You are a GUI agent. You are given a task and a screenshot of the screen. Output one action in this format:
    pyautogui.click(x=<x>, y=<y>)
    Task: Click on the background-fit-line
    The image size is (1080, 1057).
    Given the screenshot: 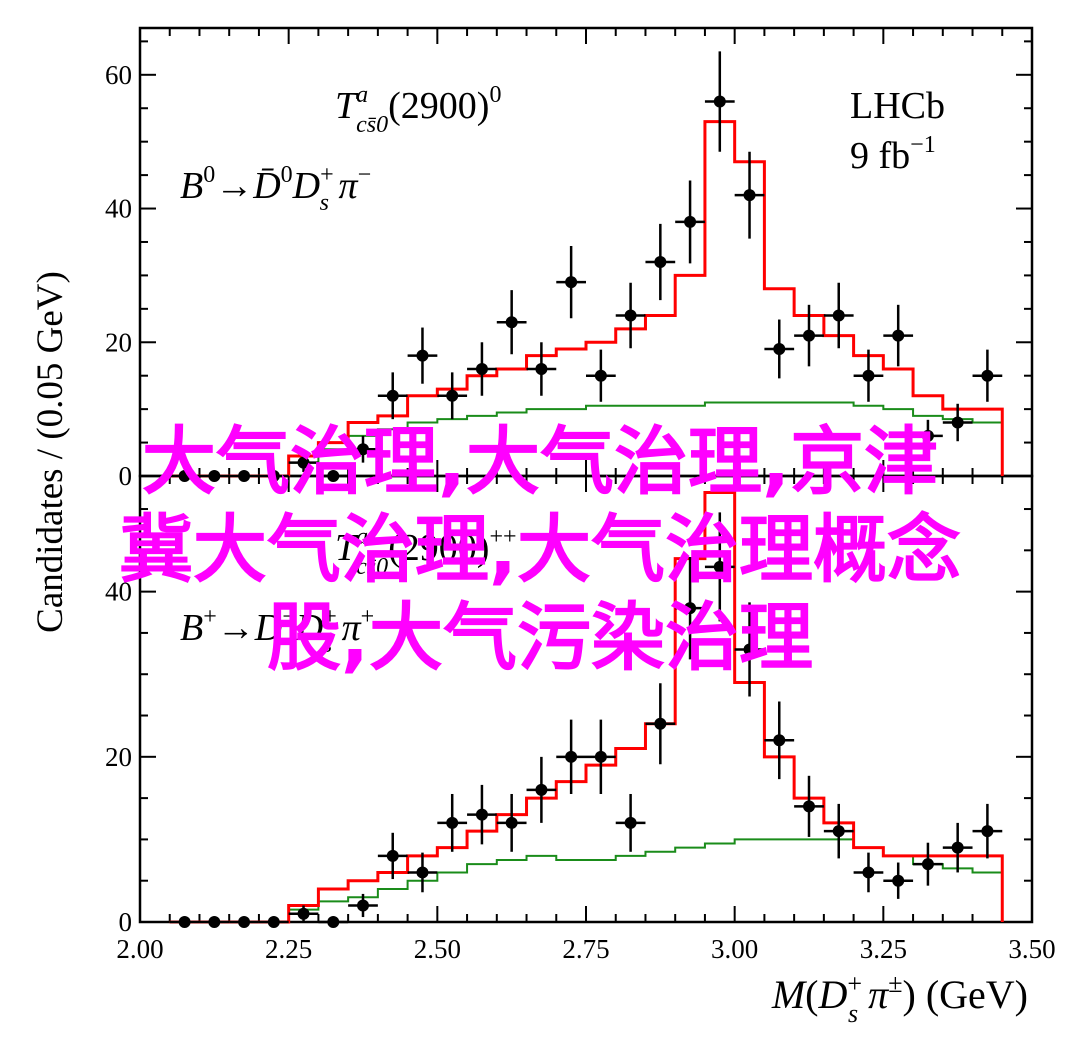 What is the action you would take?
    pyautogui.click(x=586, y=439)
    